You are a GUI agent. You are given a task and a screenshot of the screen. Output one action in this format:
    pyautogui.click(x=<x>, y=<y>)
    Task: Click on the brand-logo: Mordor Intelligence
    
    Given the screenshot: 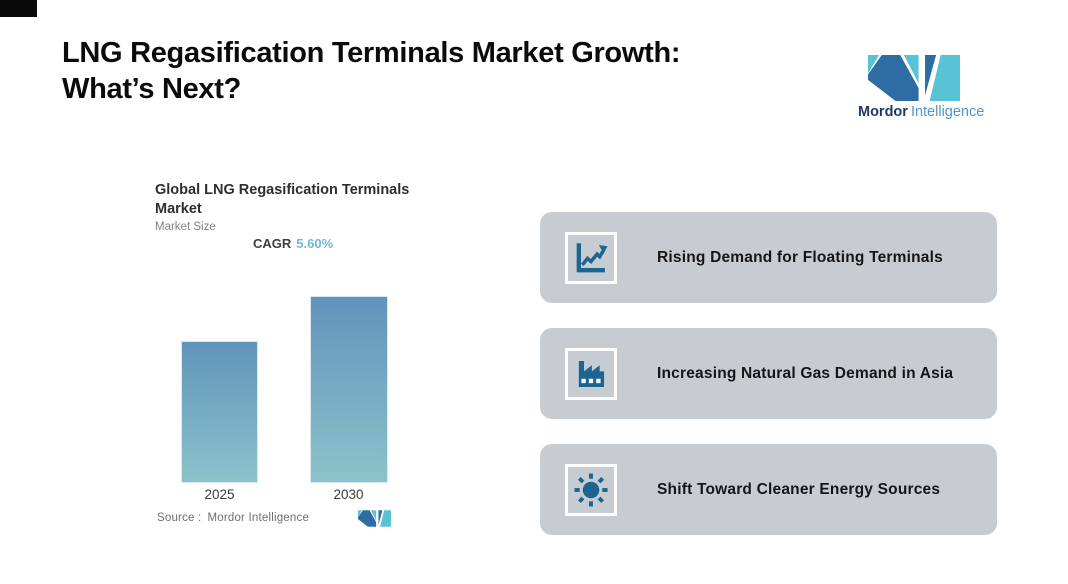 What is the action you would take?
    pyautogui.click(x=921, y=87)
    